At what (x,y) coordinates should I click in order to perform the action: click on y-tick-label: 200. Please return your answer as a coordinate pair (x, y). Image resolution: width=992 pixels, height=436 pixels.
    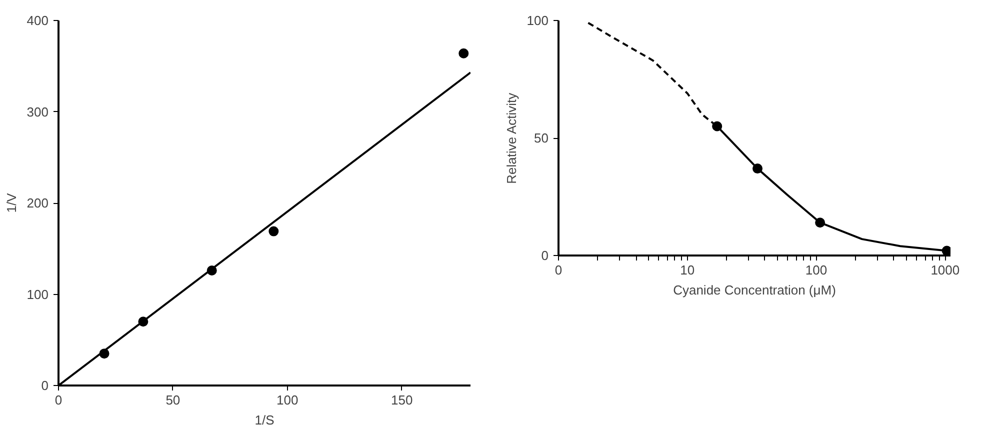
    Looking at the image, I should click on (37, 203).